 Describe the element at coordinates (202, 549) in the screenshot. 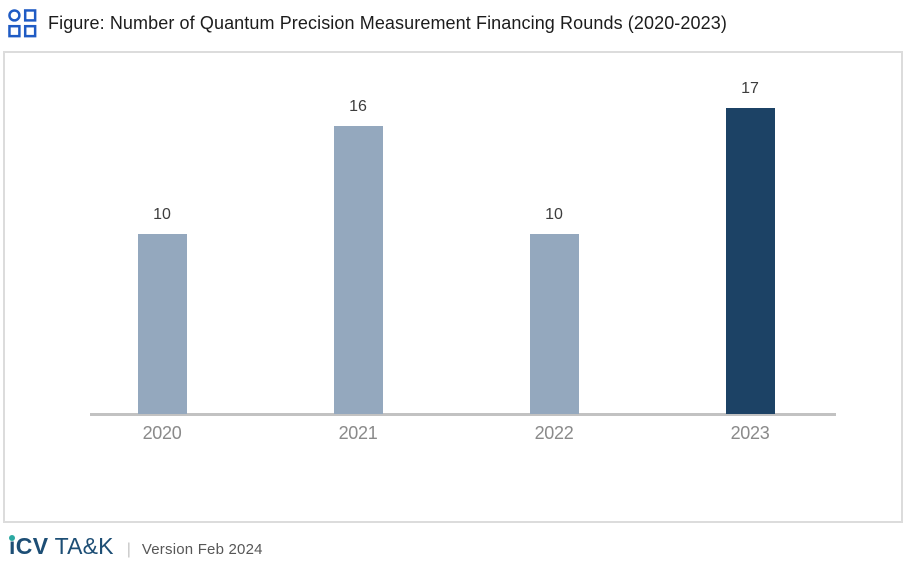

I see `footer-version-text: Version Feb 2024` at that location.